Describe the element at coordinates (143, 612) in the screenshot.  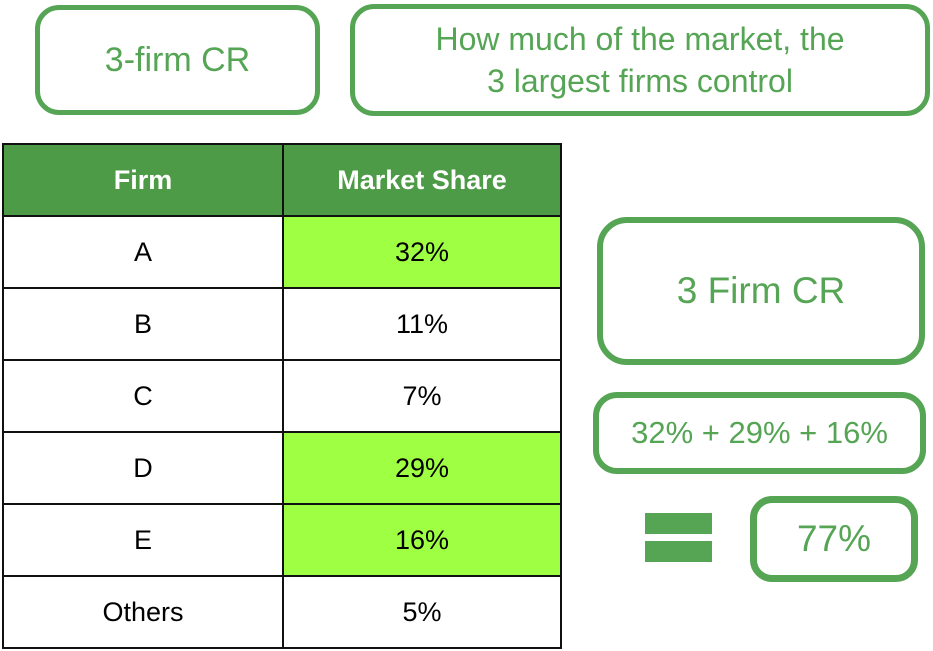
I see `firm-cell: Others` at that location.